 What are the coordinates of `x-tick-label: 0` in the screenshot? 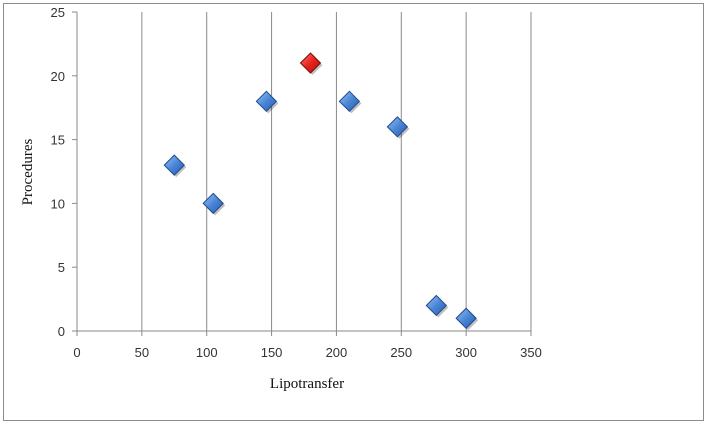 It's located at (76, 352).